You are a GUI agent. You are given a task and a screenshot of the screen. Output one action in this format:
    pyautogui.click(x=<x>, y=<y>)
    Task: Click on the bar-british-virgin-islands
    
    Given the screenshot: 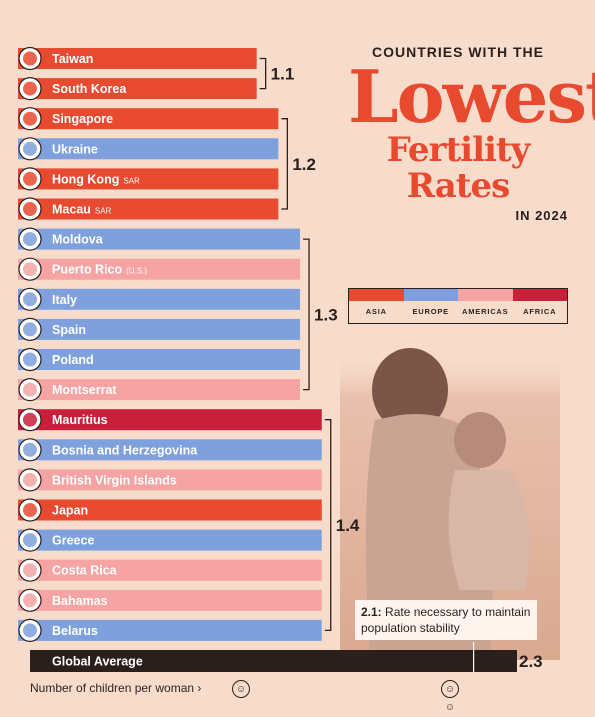 What is the action you would take?
    pyautogui.click(x=170, y=480)
    